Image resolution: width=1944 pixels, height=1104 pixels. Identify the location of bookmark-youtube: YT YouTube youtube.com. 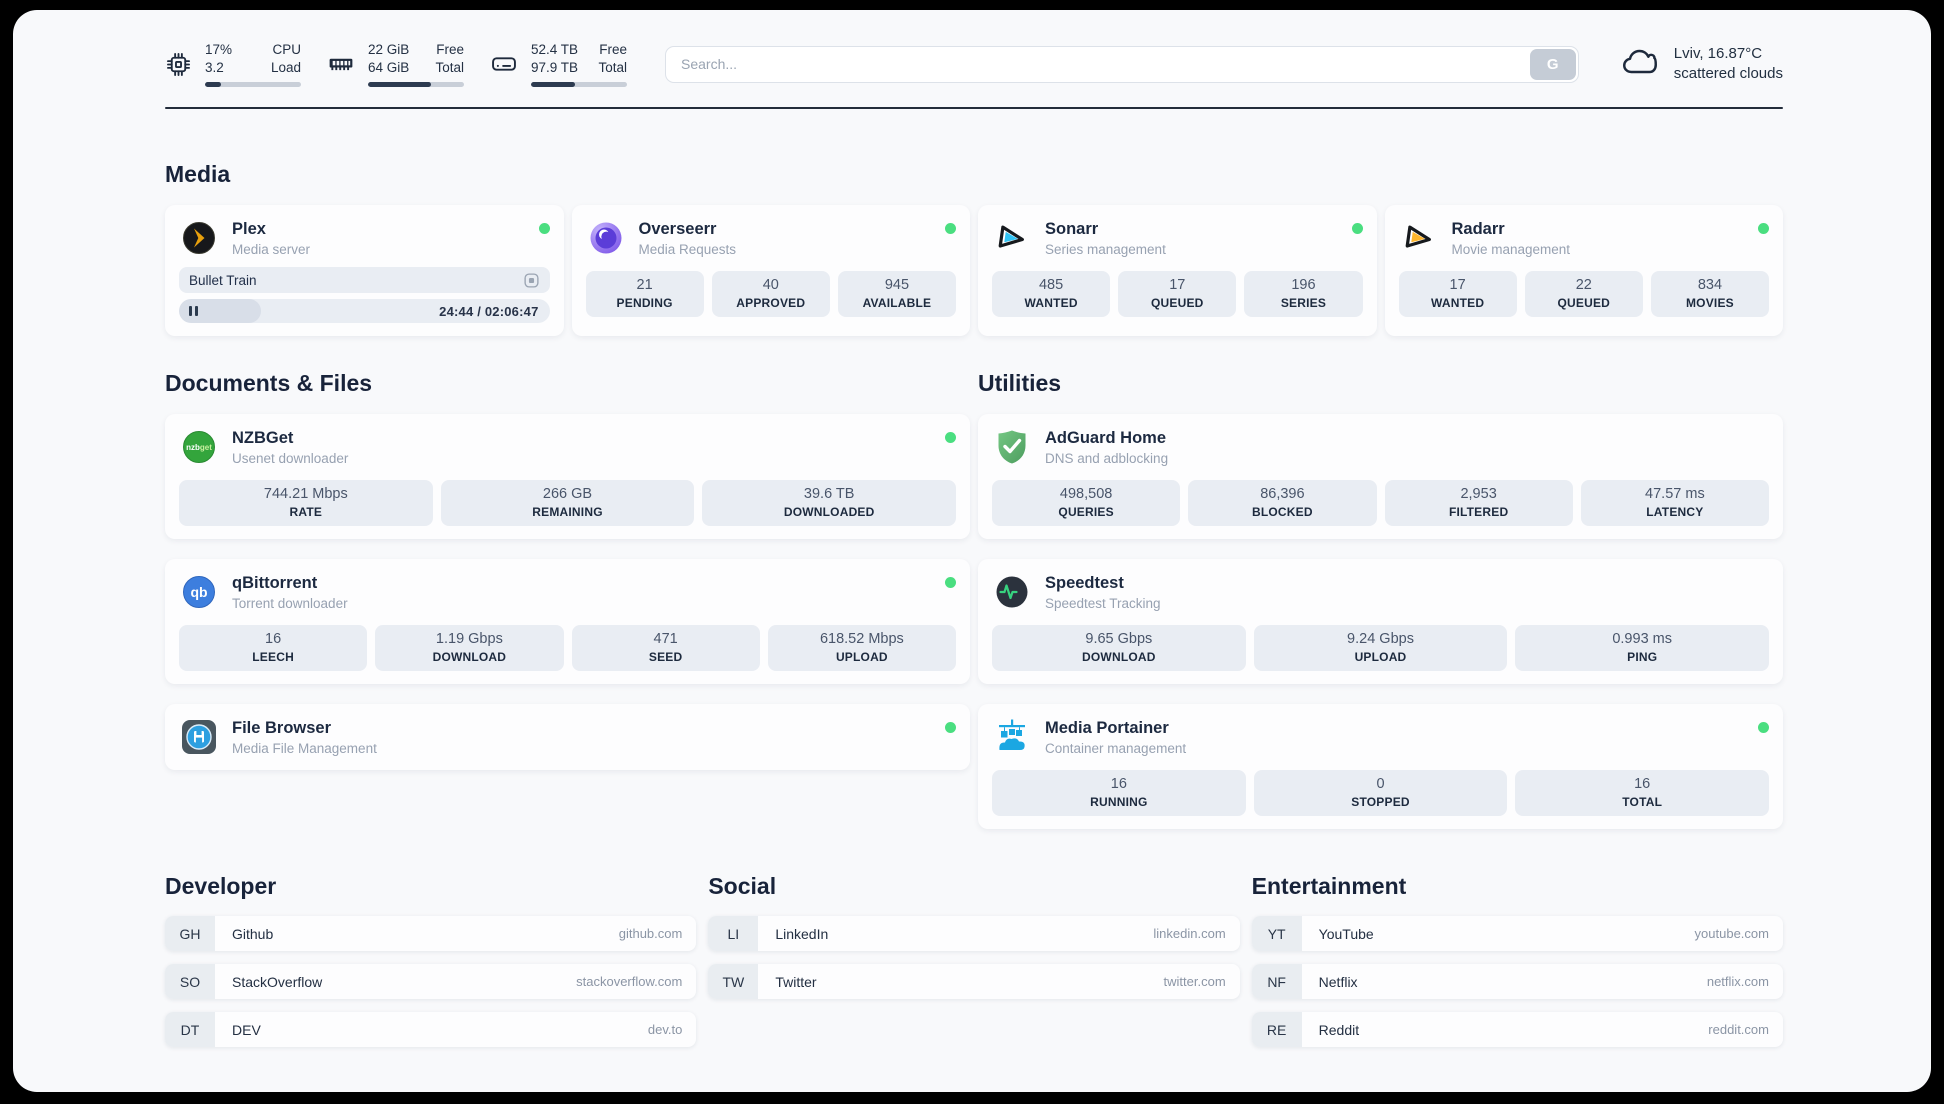
(1517, 933).